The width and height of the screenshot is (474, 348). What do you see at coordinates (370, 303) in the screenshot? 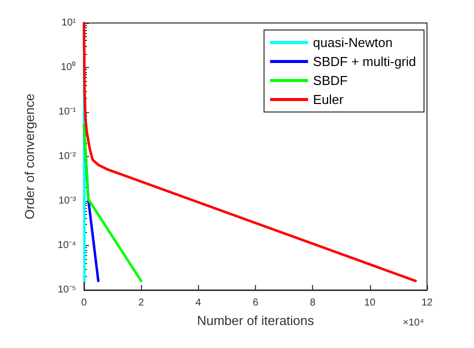
I see `x-tick-label: 10` at bounding box center [370, 303].